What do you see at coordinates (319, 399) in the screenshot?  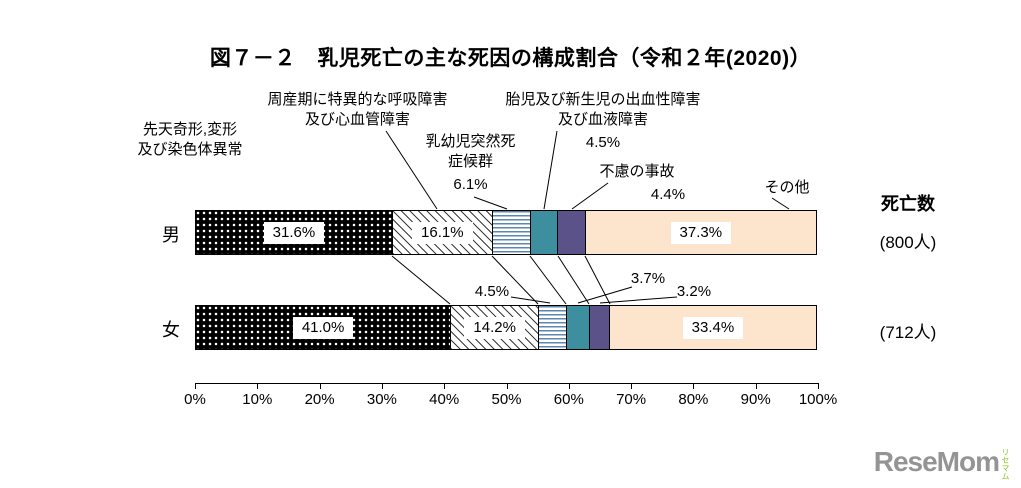 I see `x-axis-tick-label: 20%` at bounding box center [319, 399].